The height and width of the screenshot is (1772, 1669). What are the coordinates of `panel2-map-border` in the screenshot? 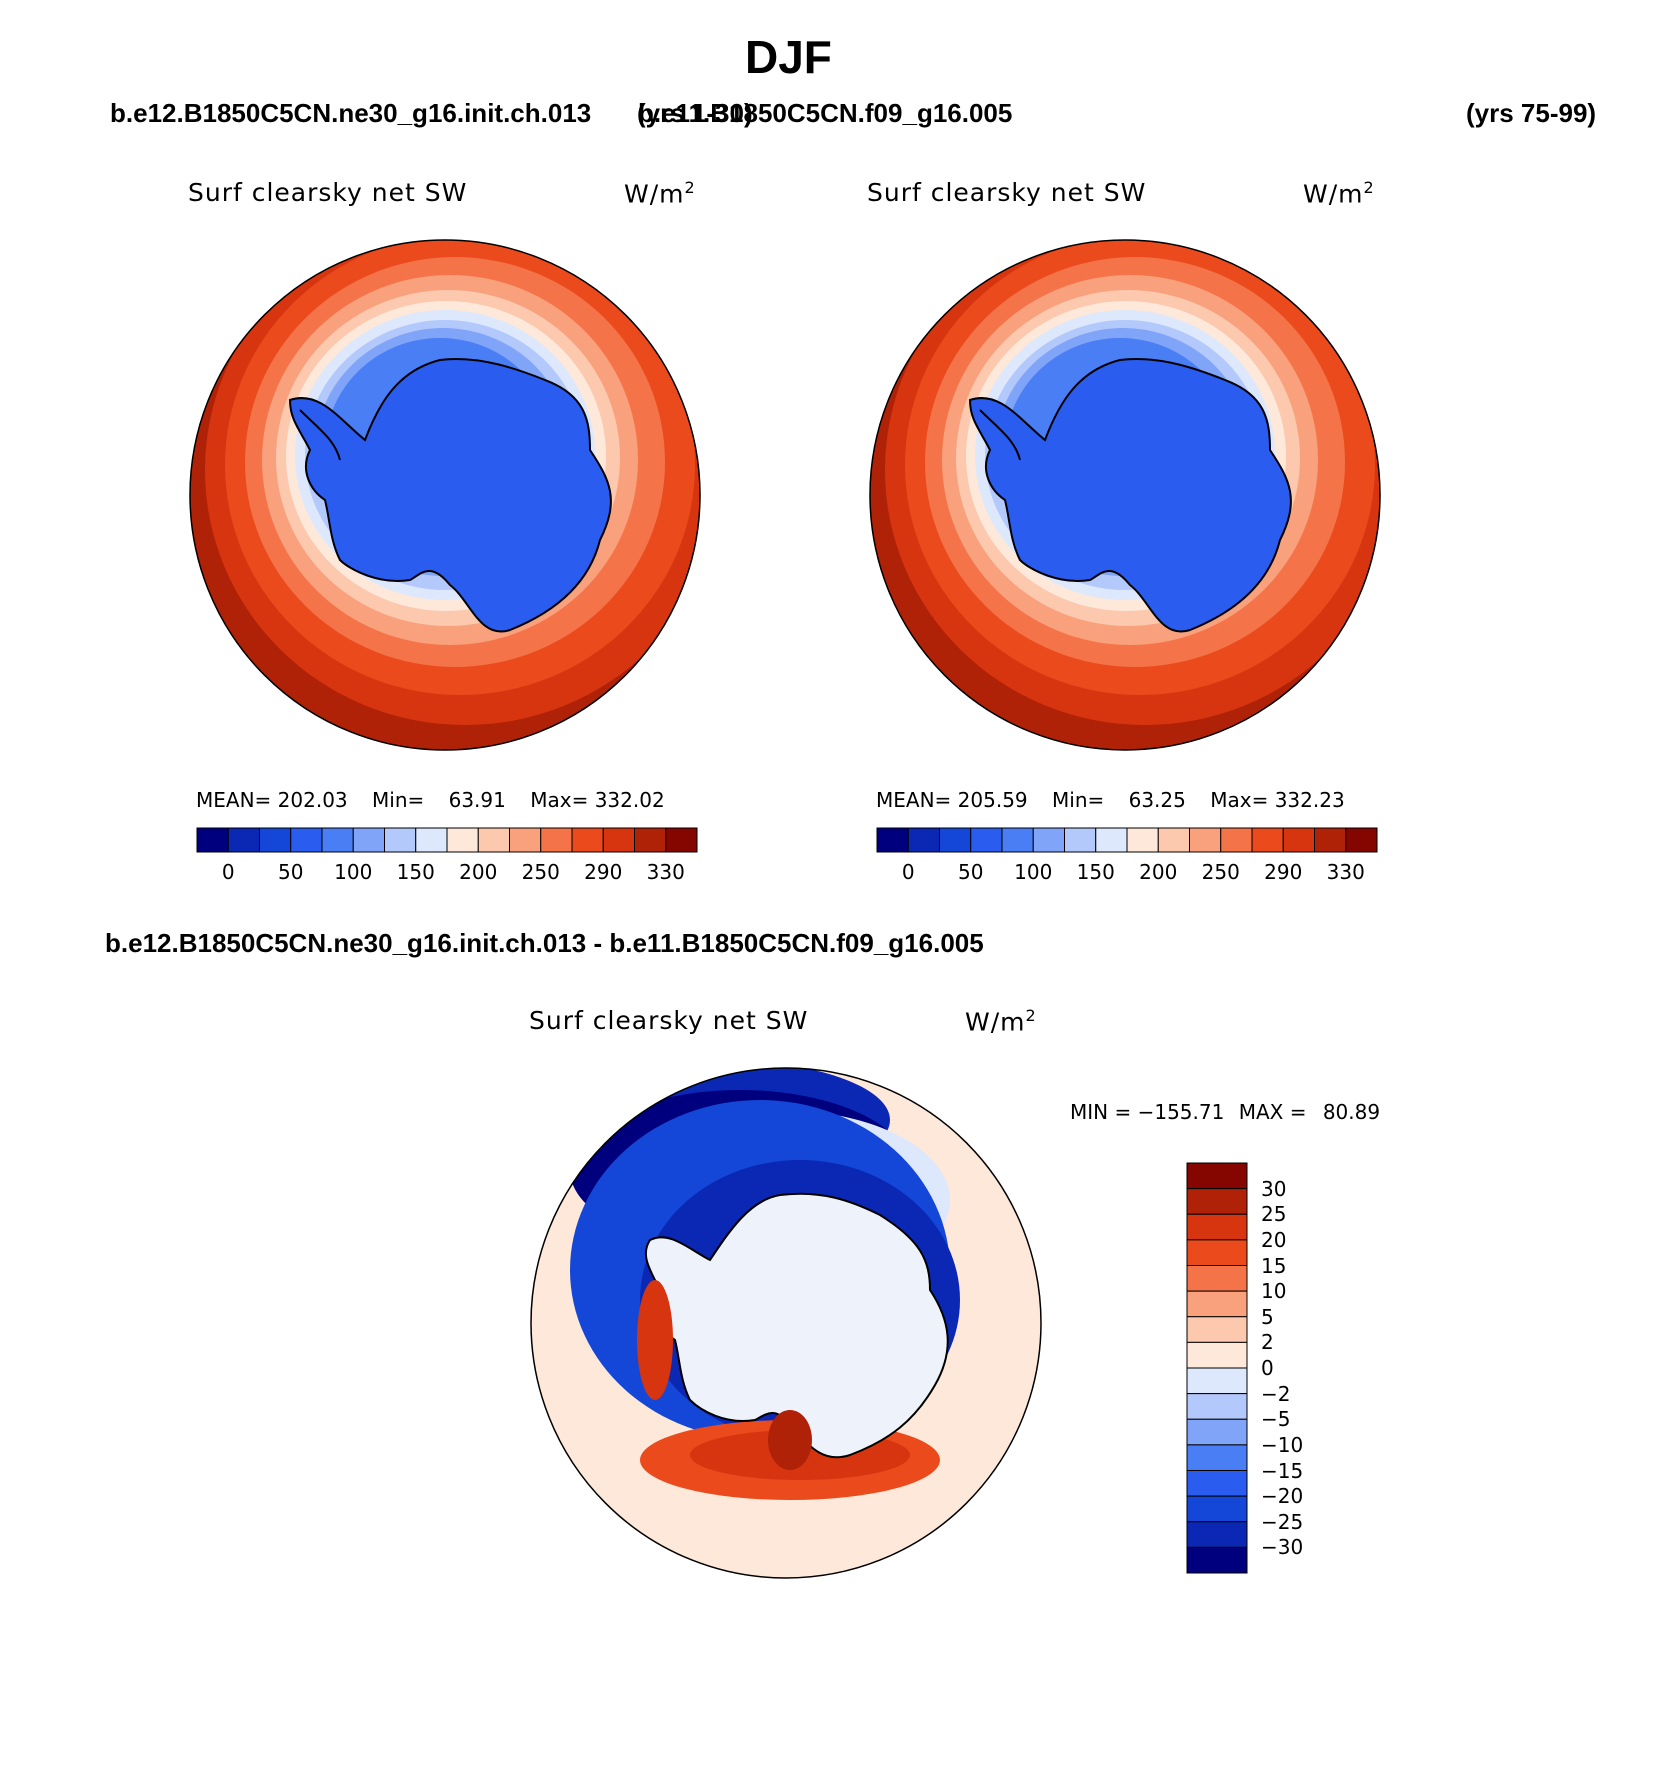 It's located at (1125, 495).